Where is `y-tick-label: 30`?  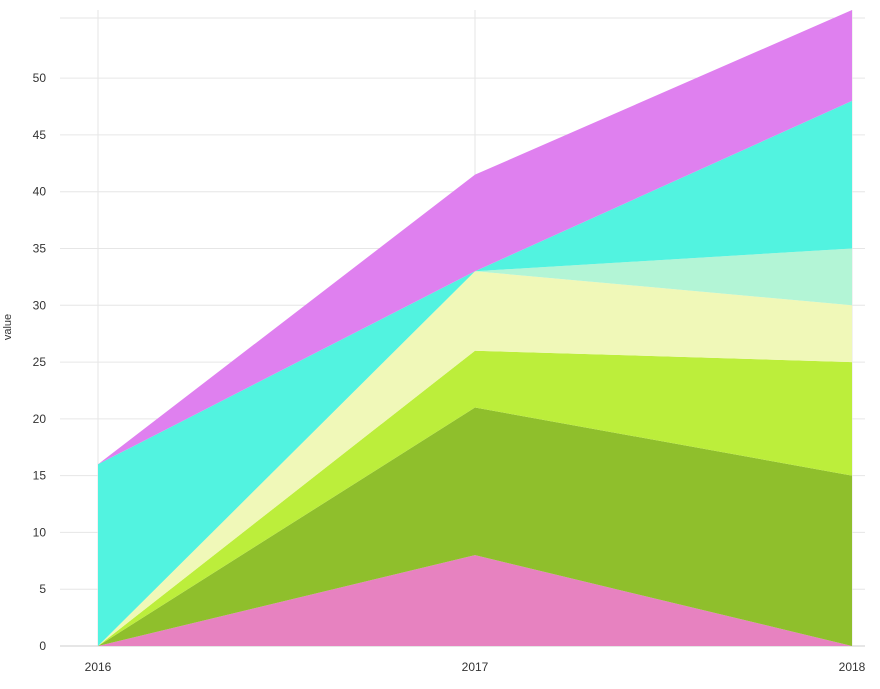 y-tick-label: 30 is located at coordinates (40, 305).